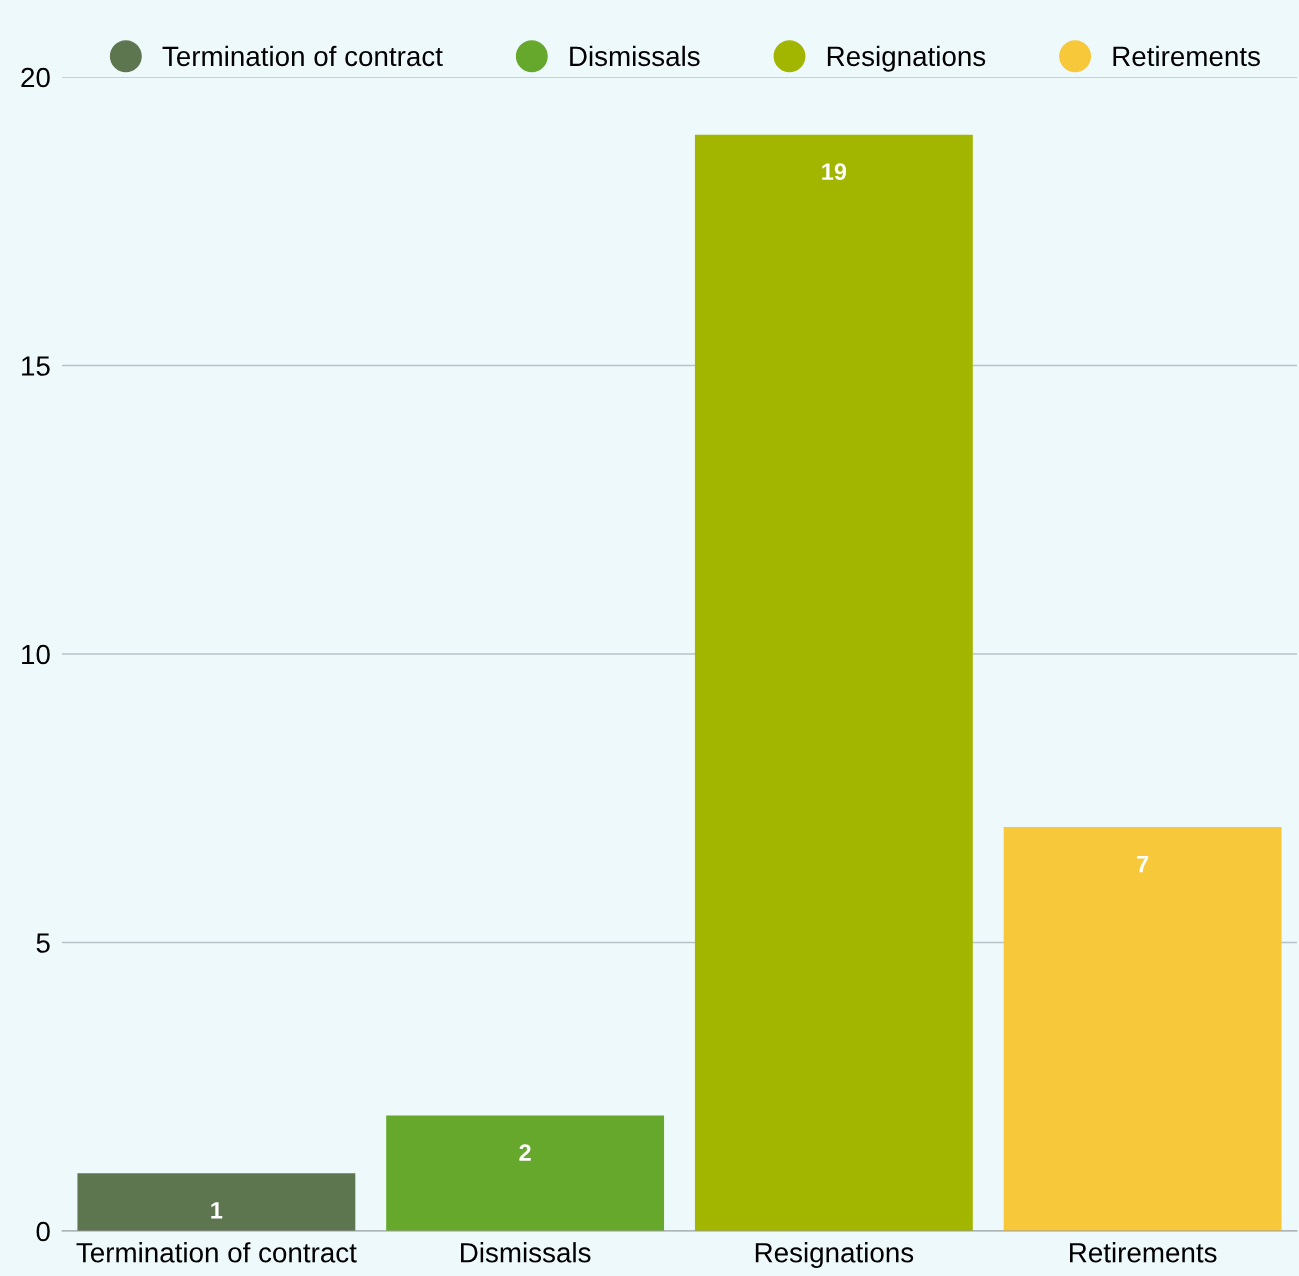 Image resolution: width=1299 pixels, height=1276 pixels. Describe the element at coordinates (834, 172) in the screenshot. I see `data-label: 19` at that location.